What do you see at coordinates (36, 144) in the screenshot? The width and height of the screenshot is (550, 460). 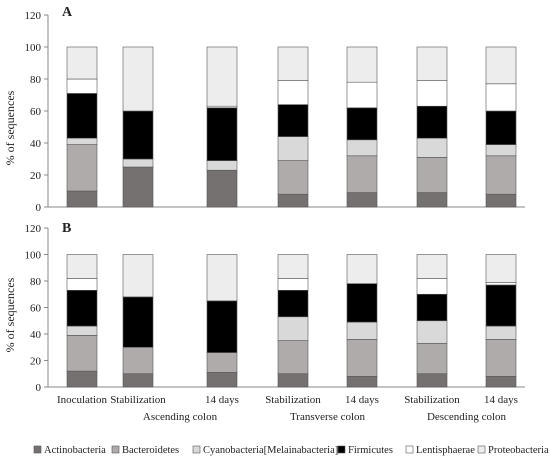 I see `y-tick-label: 40` at bounding box center [36, 144].